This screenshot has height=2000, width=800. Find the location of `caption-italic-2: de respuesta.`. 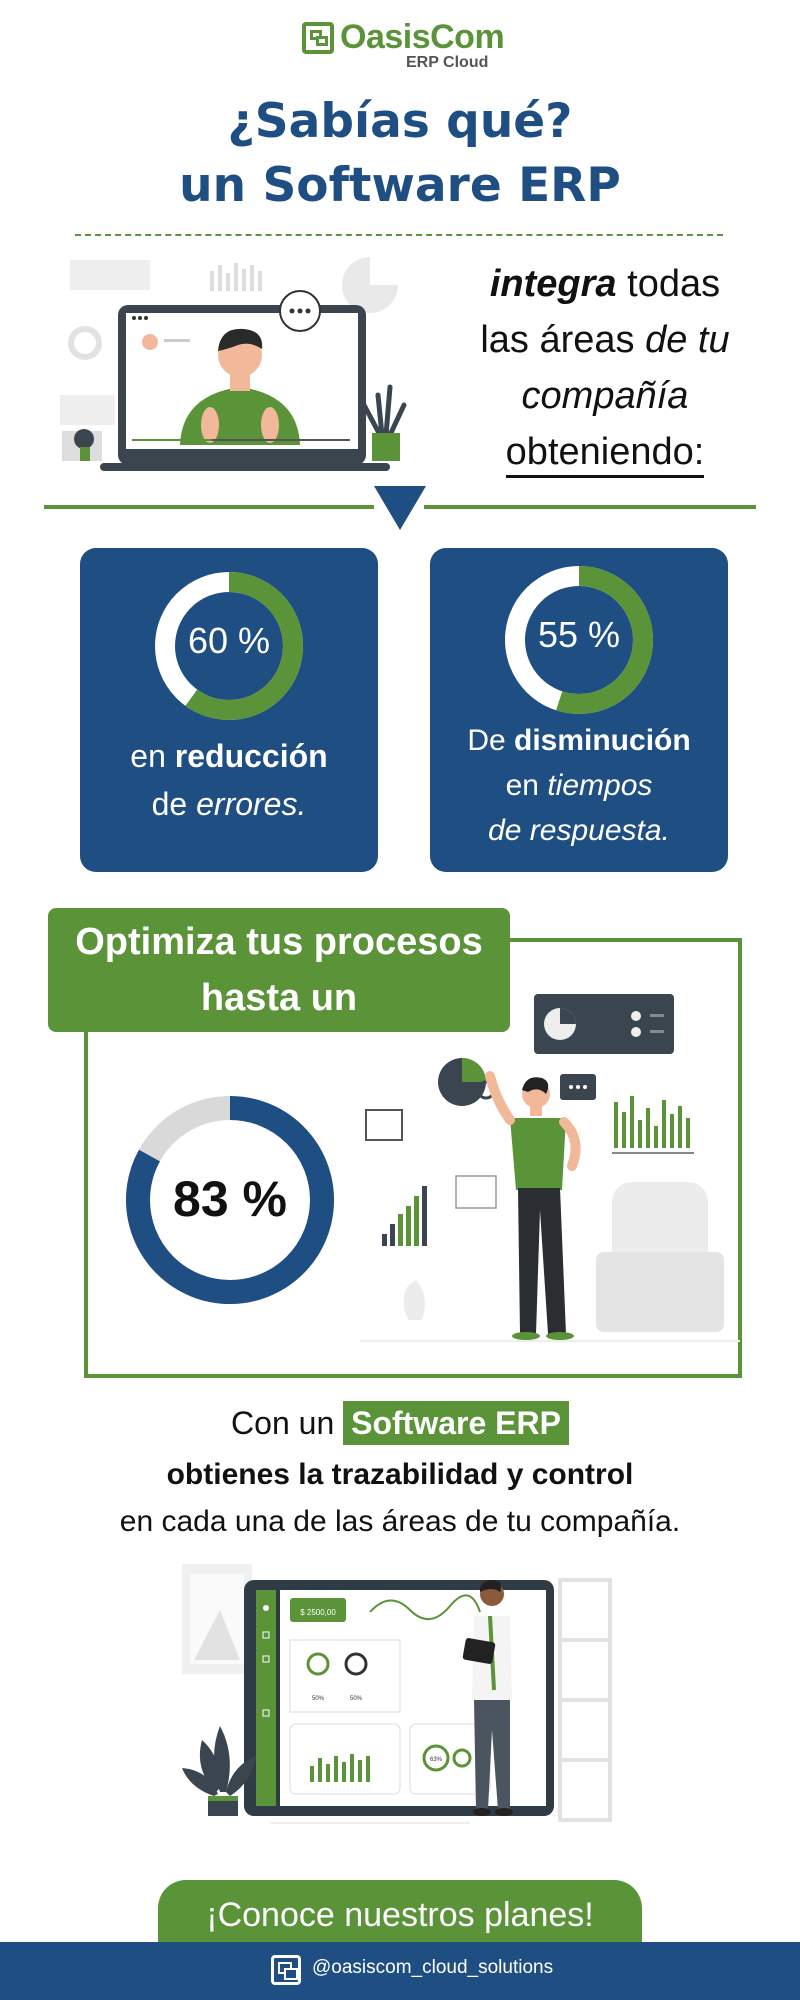

caption-italic-2: de respuesta. is located at coordinates (579, 830).